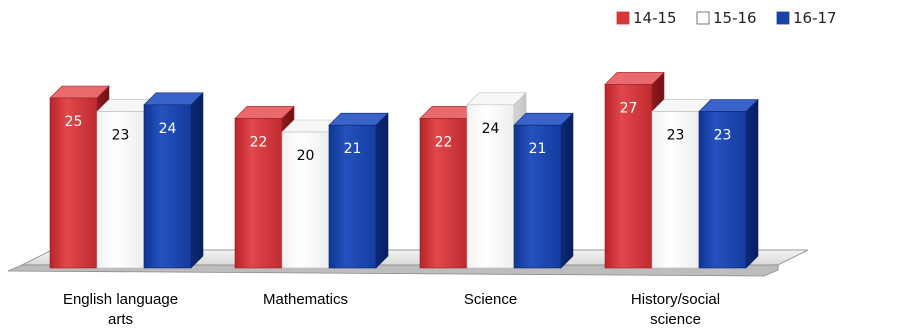 This screenshot has width=902, height=331. I want to click on legend-item-14-15: 14-15, so click(646, 18).